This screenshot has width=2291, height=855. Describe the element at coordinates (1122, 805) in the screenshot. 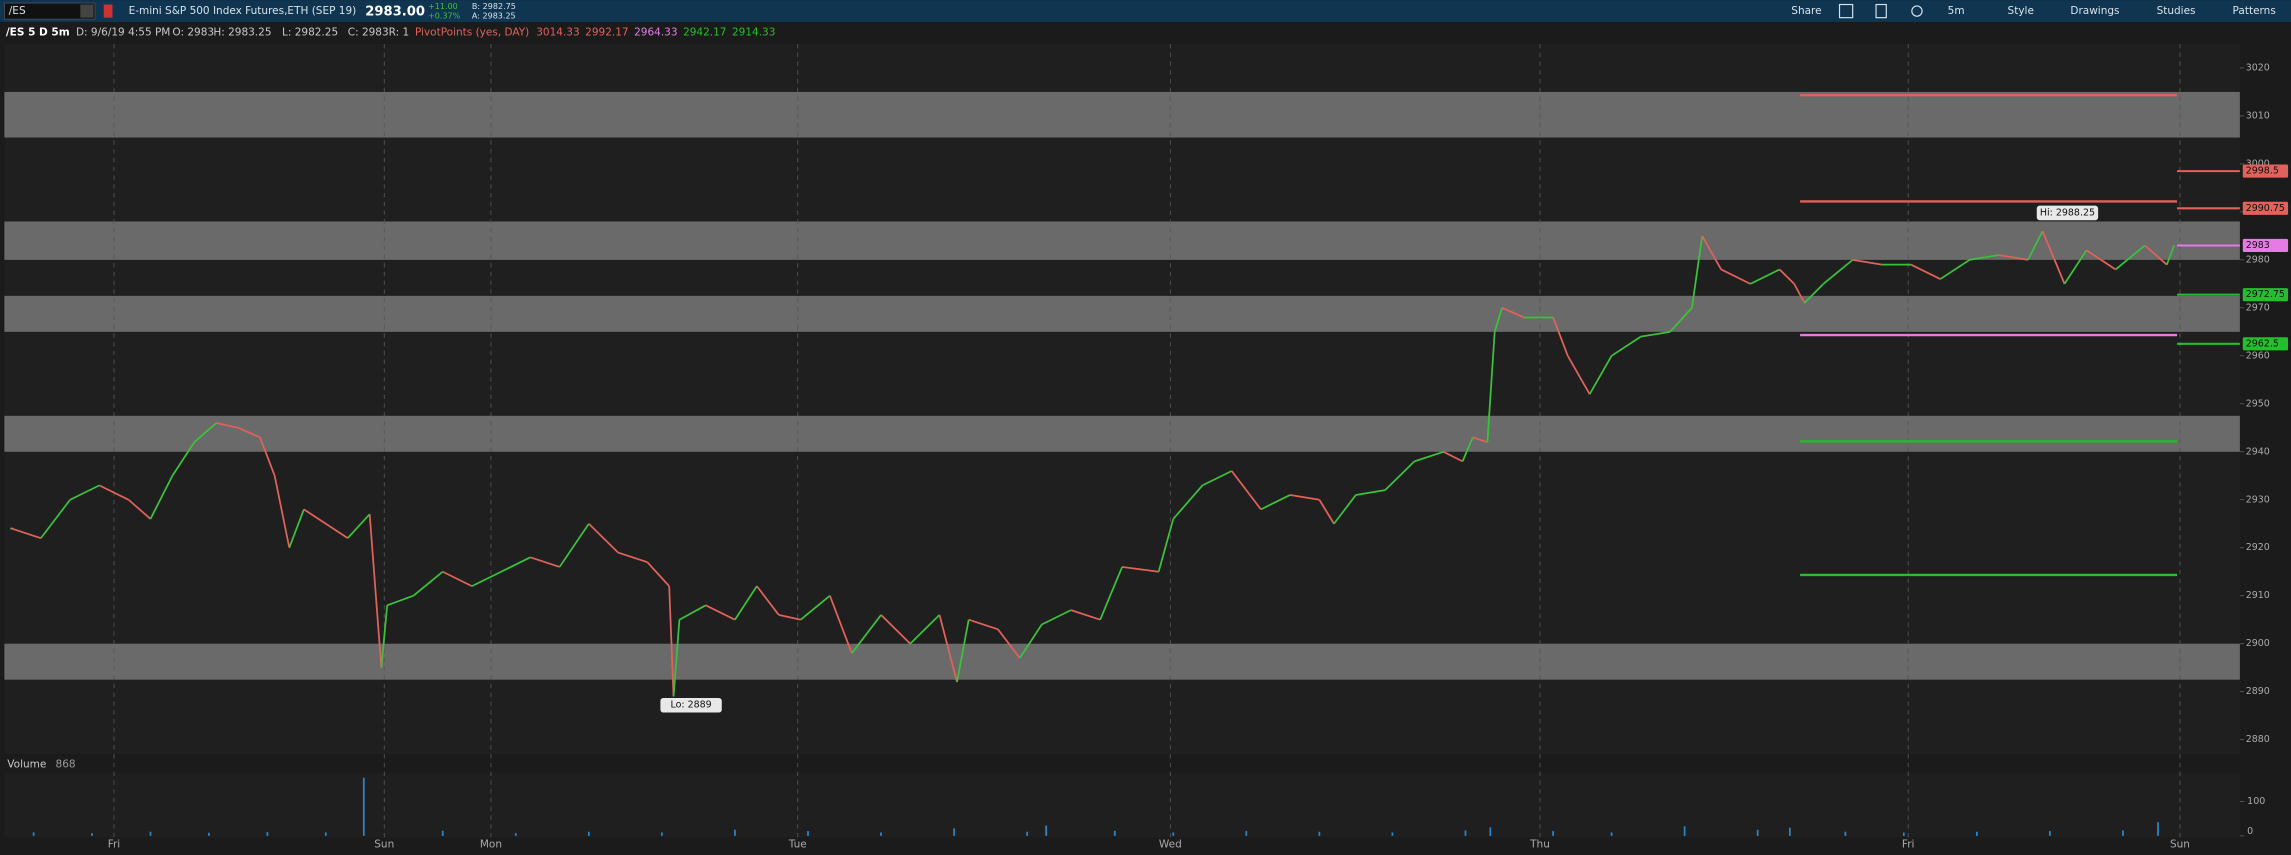

I see `volume-pane` at that location.